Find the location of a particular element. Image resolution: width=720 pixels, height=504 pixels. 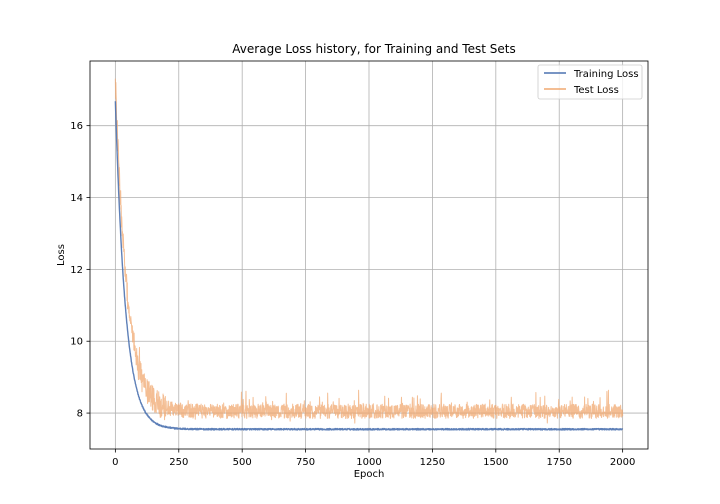

x-axis-label: Epoch is located at coordinates (369, 474).